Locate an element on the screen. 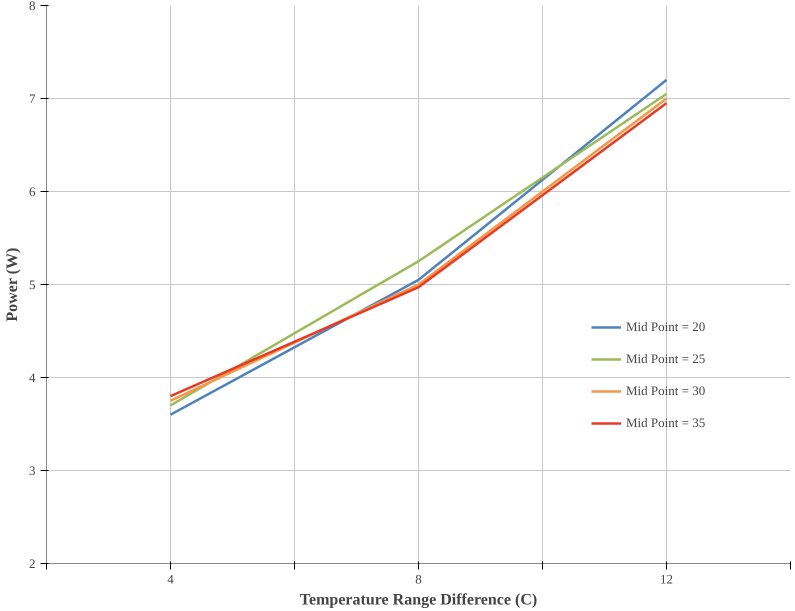  y-tick-label: 5 is located at coordinates (32, 284).